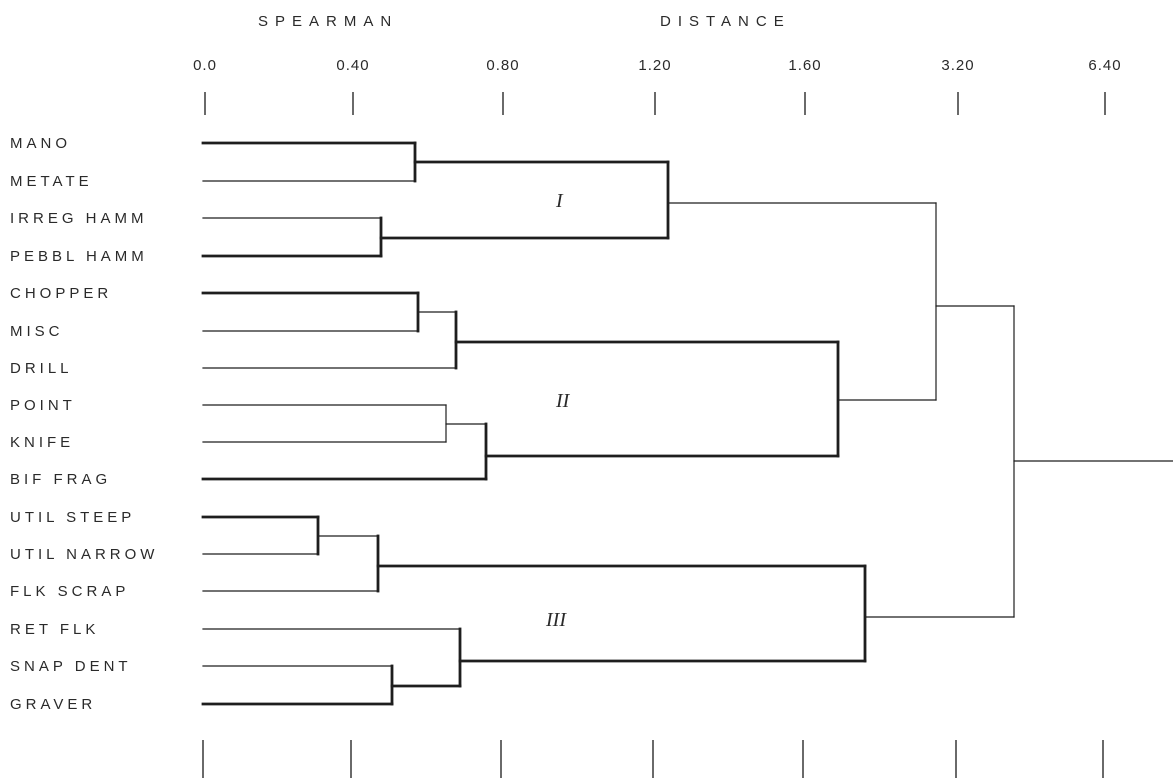 This screenshot has height=780, width=1173. I want to click on tick-label: 1.20, so click(654, 65).